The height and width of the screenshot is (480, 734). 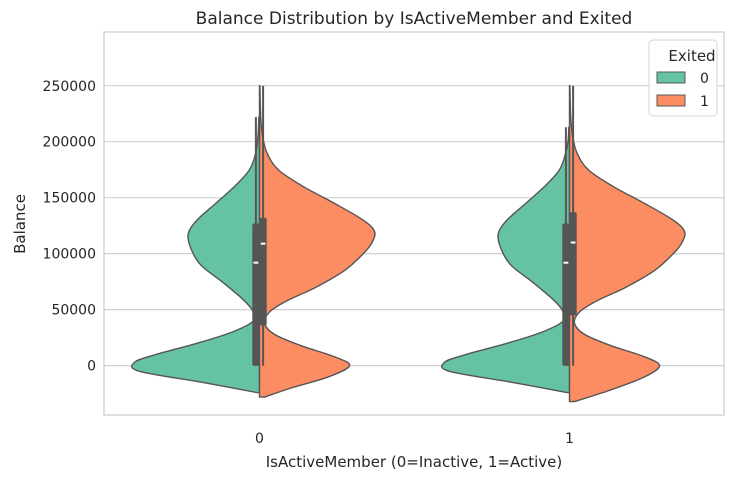 I want to click on y-tick-label: 100000, so click(x=69, y=255).